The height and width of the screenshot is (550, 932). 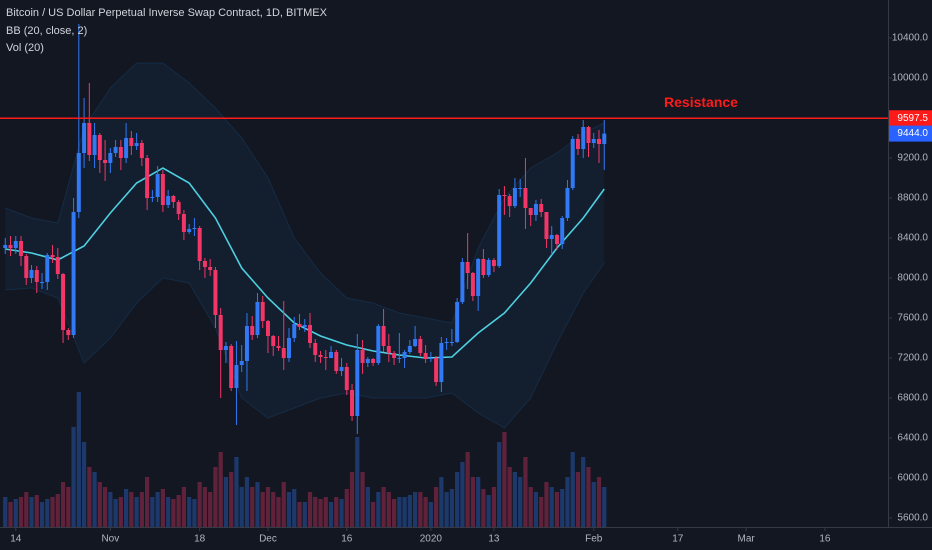 I want to click on x-tick-label: 14, so click(x=16, y=539).